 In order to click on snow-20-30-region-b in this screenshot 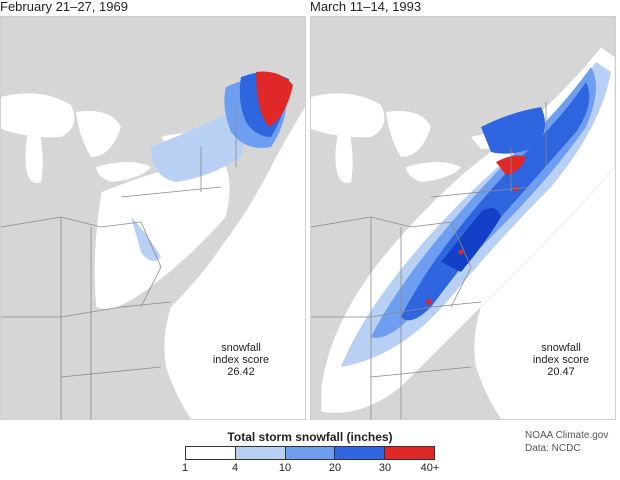, I will do `click(513, 130)`.